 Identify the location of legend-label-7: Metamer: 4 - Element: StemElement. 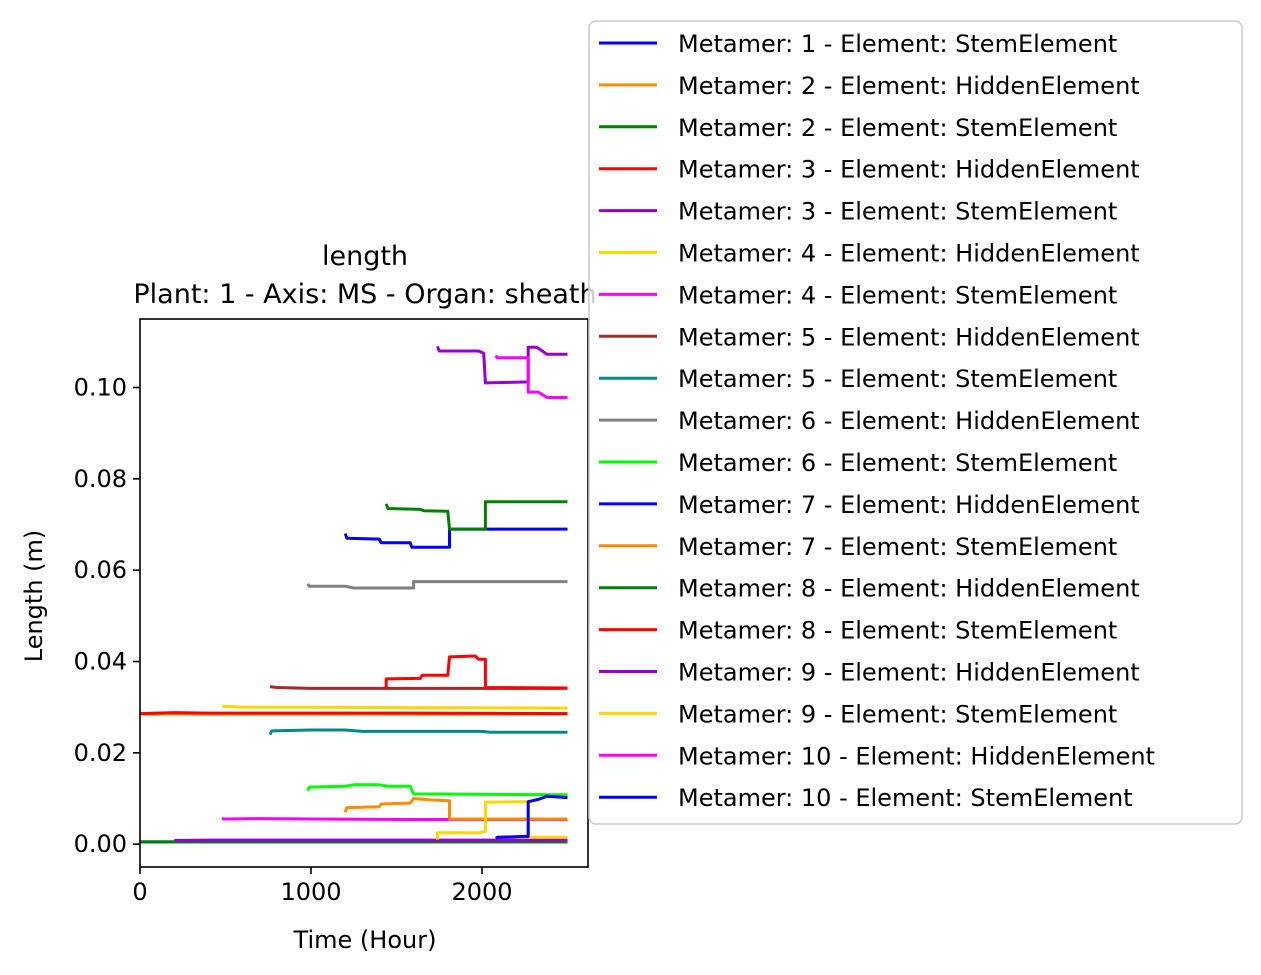
(897, 295).